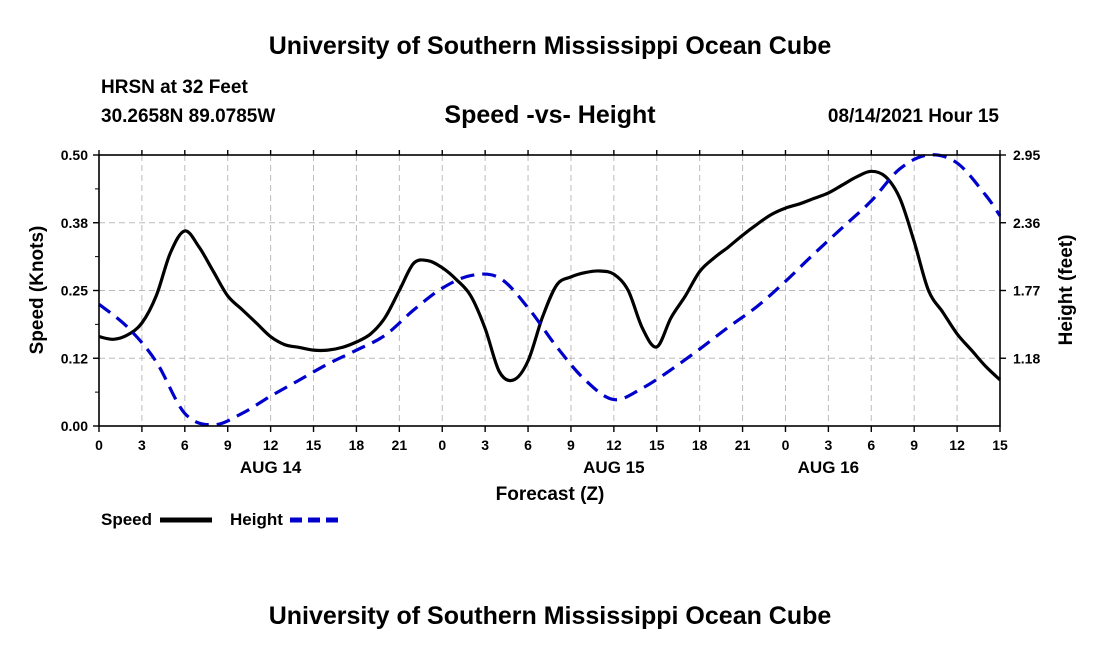  Describe the element at coordinates (550, 494) in the screenshot. I see `x-axis-label: Forecast (Z)` at that location.